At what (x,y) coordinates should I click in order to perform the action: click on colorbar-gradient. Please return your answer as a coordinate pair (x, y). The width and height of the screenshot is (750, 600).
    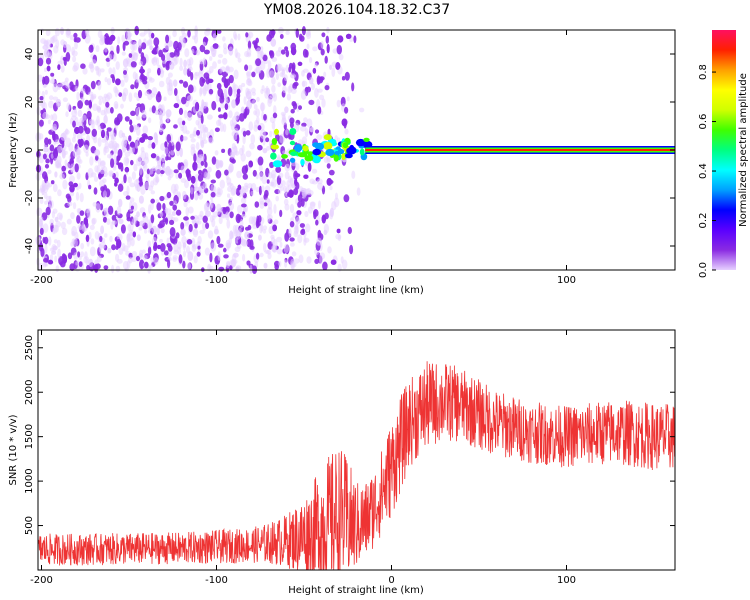
    Looking at the image, I should click on (724, 150).